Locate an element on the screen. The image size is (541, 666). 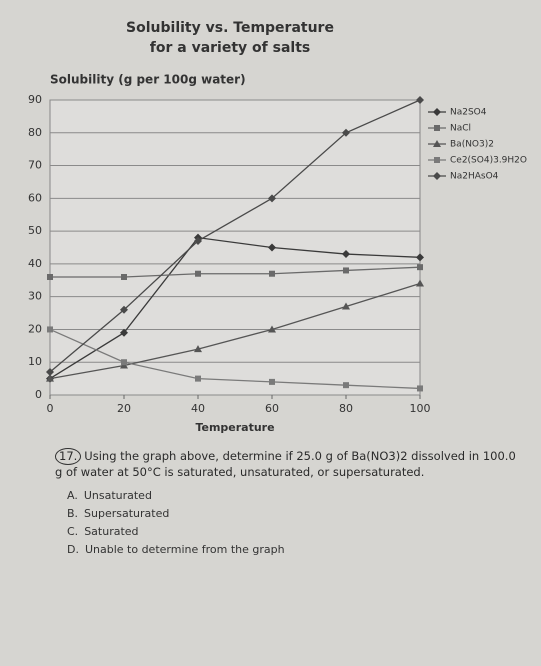
x-tick-label: 40 is located at coordinates (198, 408).